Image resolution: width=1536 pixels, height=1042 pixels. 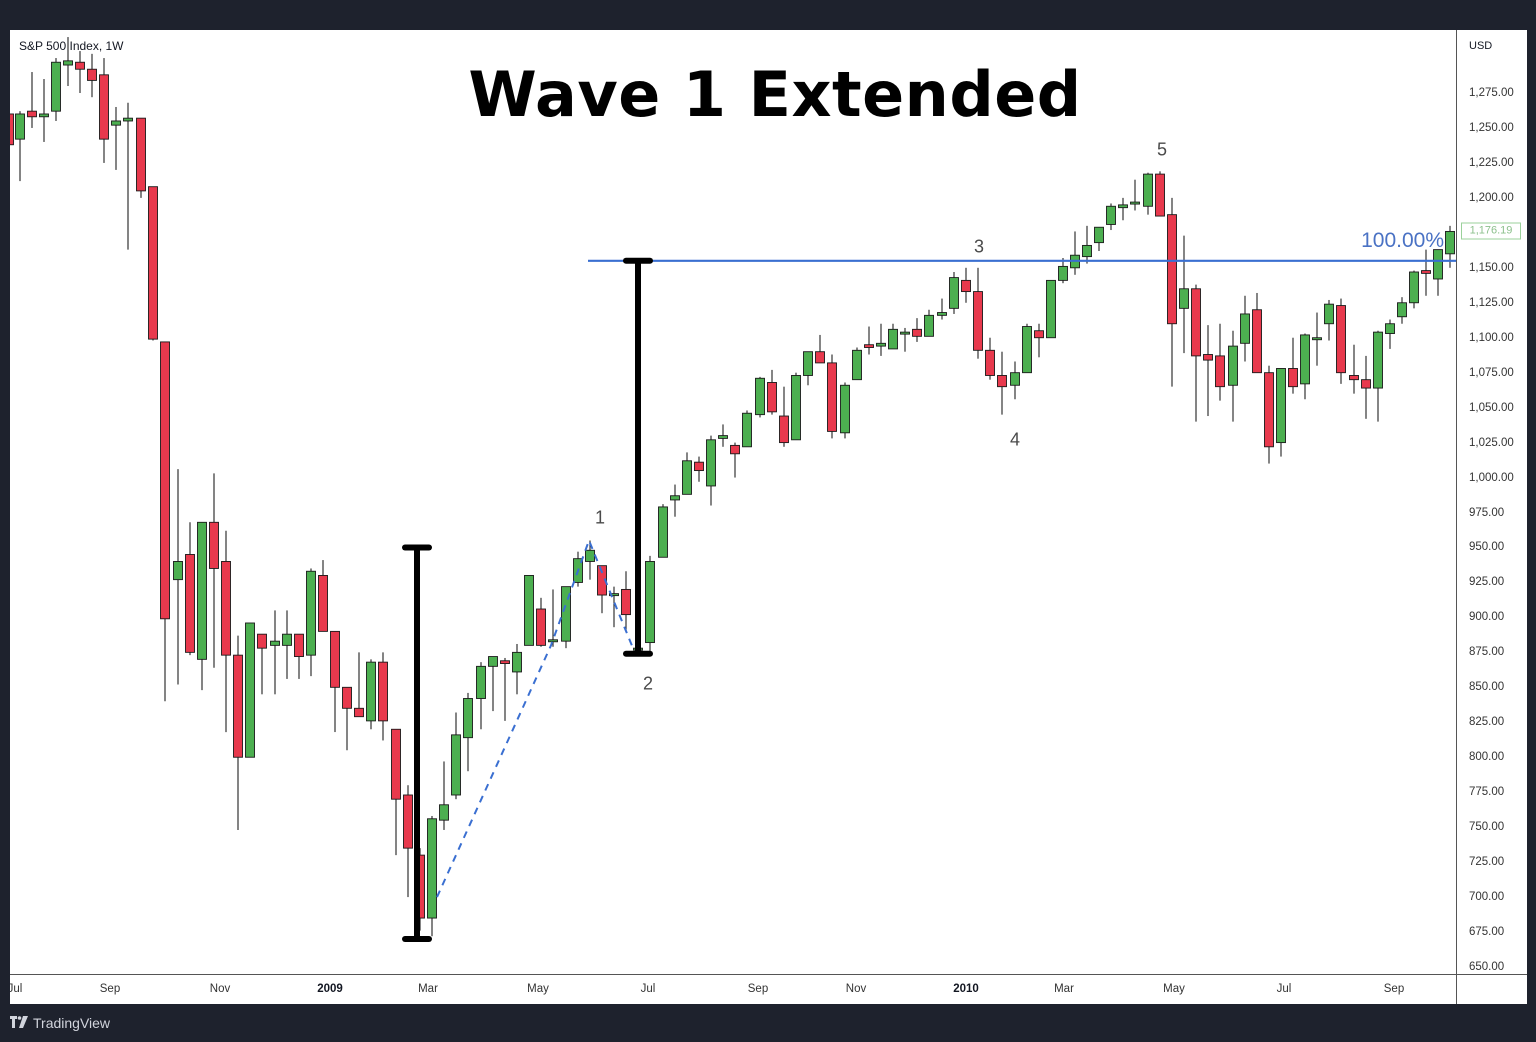 I want to click on currency-label: USD, so click(x=1481, y=46).